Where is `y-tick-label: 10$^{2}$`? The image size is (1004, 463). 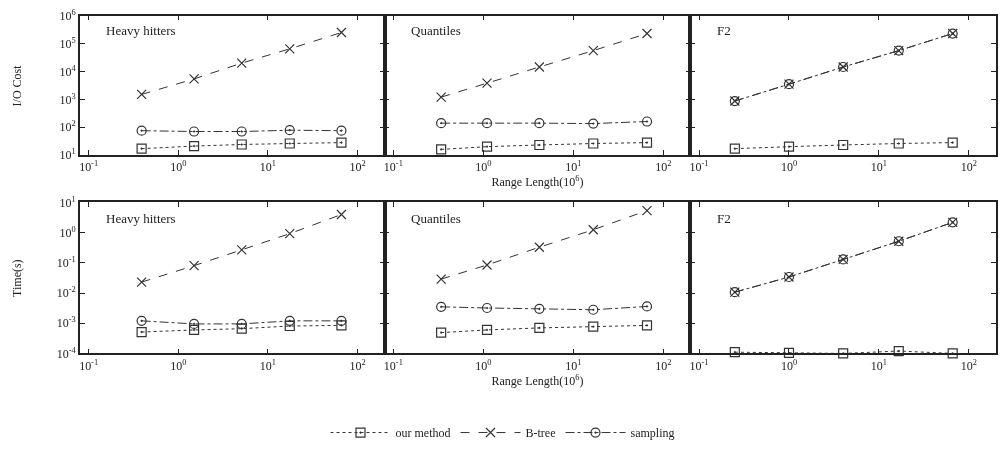
y-tick-label: 10$^{2}$ is located at coordinates (67, 127).